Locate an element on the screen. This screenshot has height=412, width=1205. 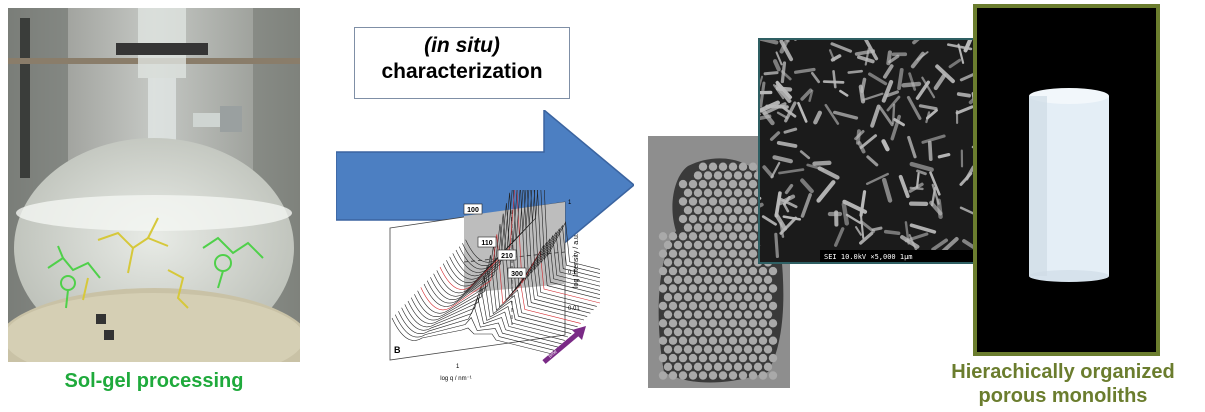
sem-info-bar: SEI 10.0kV ×5,000 1μm is located at coordinates (868, 257).